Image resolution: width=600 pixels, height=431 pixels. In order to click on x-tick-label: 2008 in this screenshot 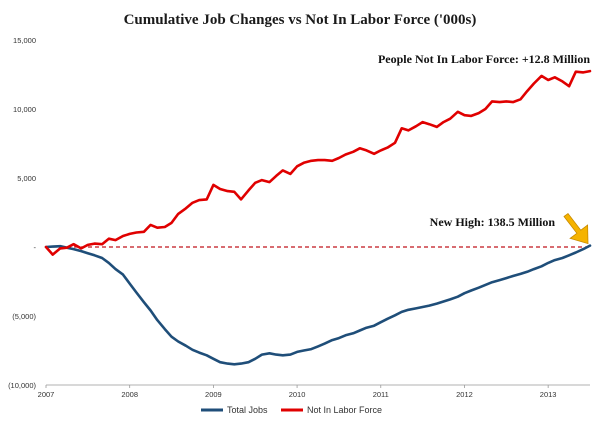, I will do `click(129, 394)`.